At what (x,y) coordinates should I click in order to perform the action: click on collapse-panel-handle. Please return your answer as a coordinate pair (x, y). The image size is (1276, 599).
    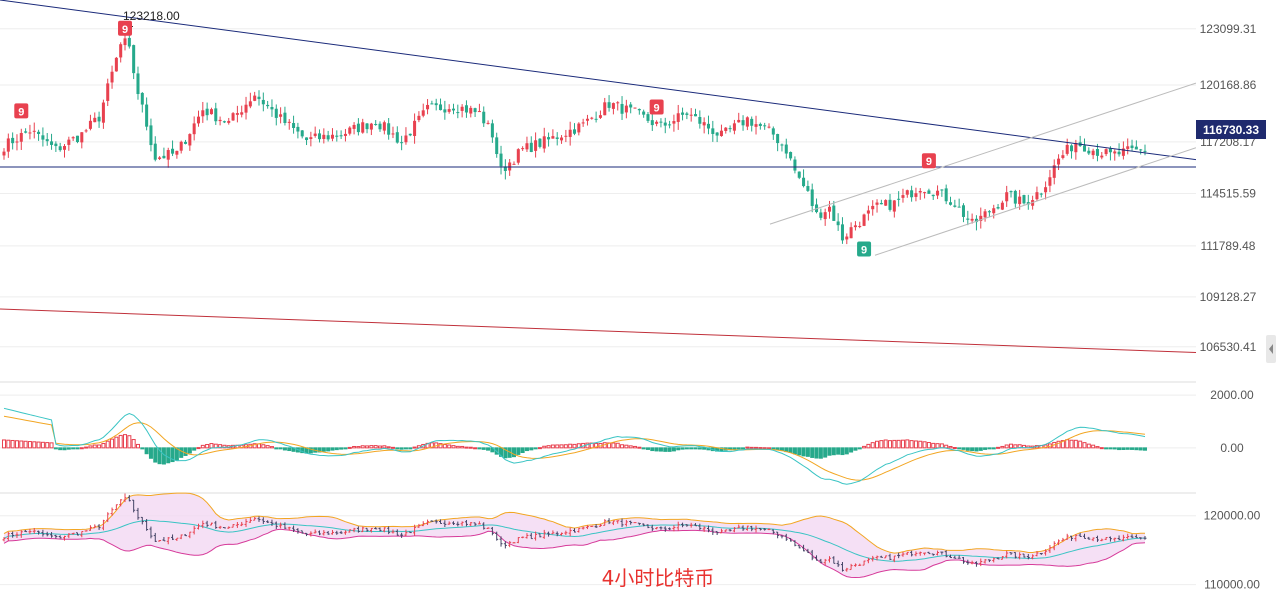
    Looking at the image, I should click on (1271, 349).